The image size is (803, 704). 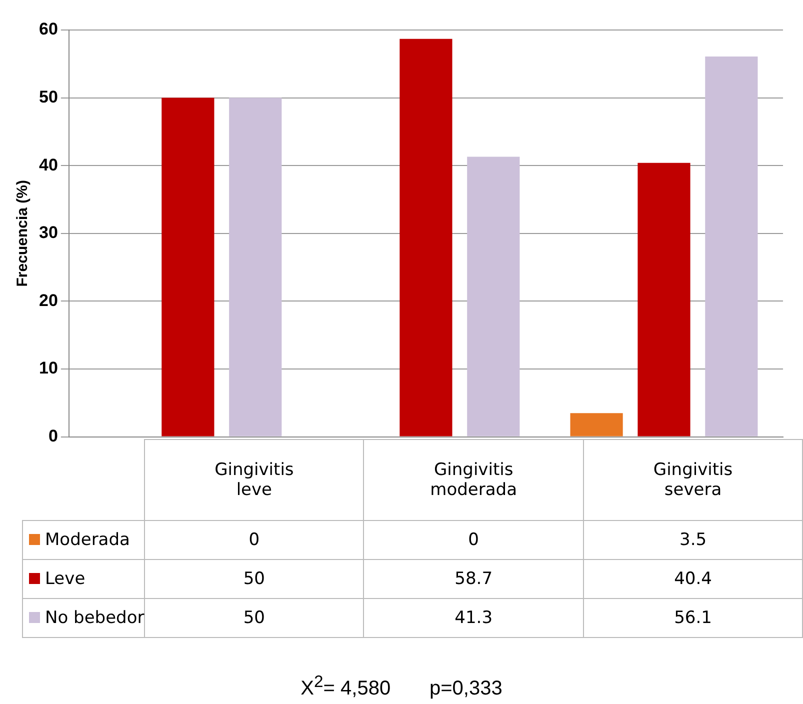 What do you see at coordinates (83, 618) in the screenshot?
I see `legend-label: No bebedor` at bounding box center [83, 618].